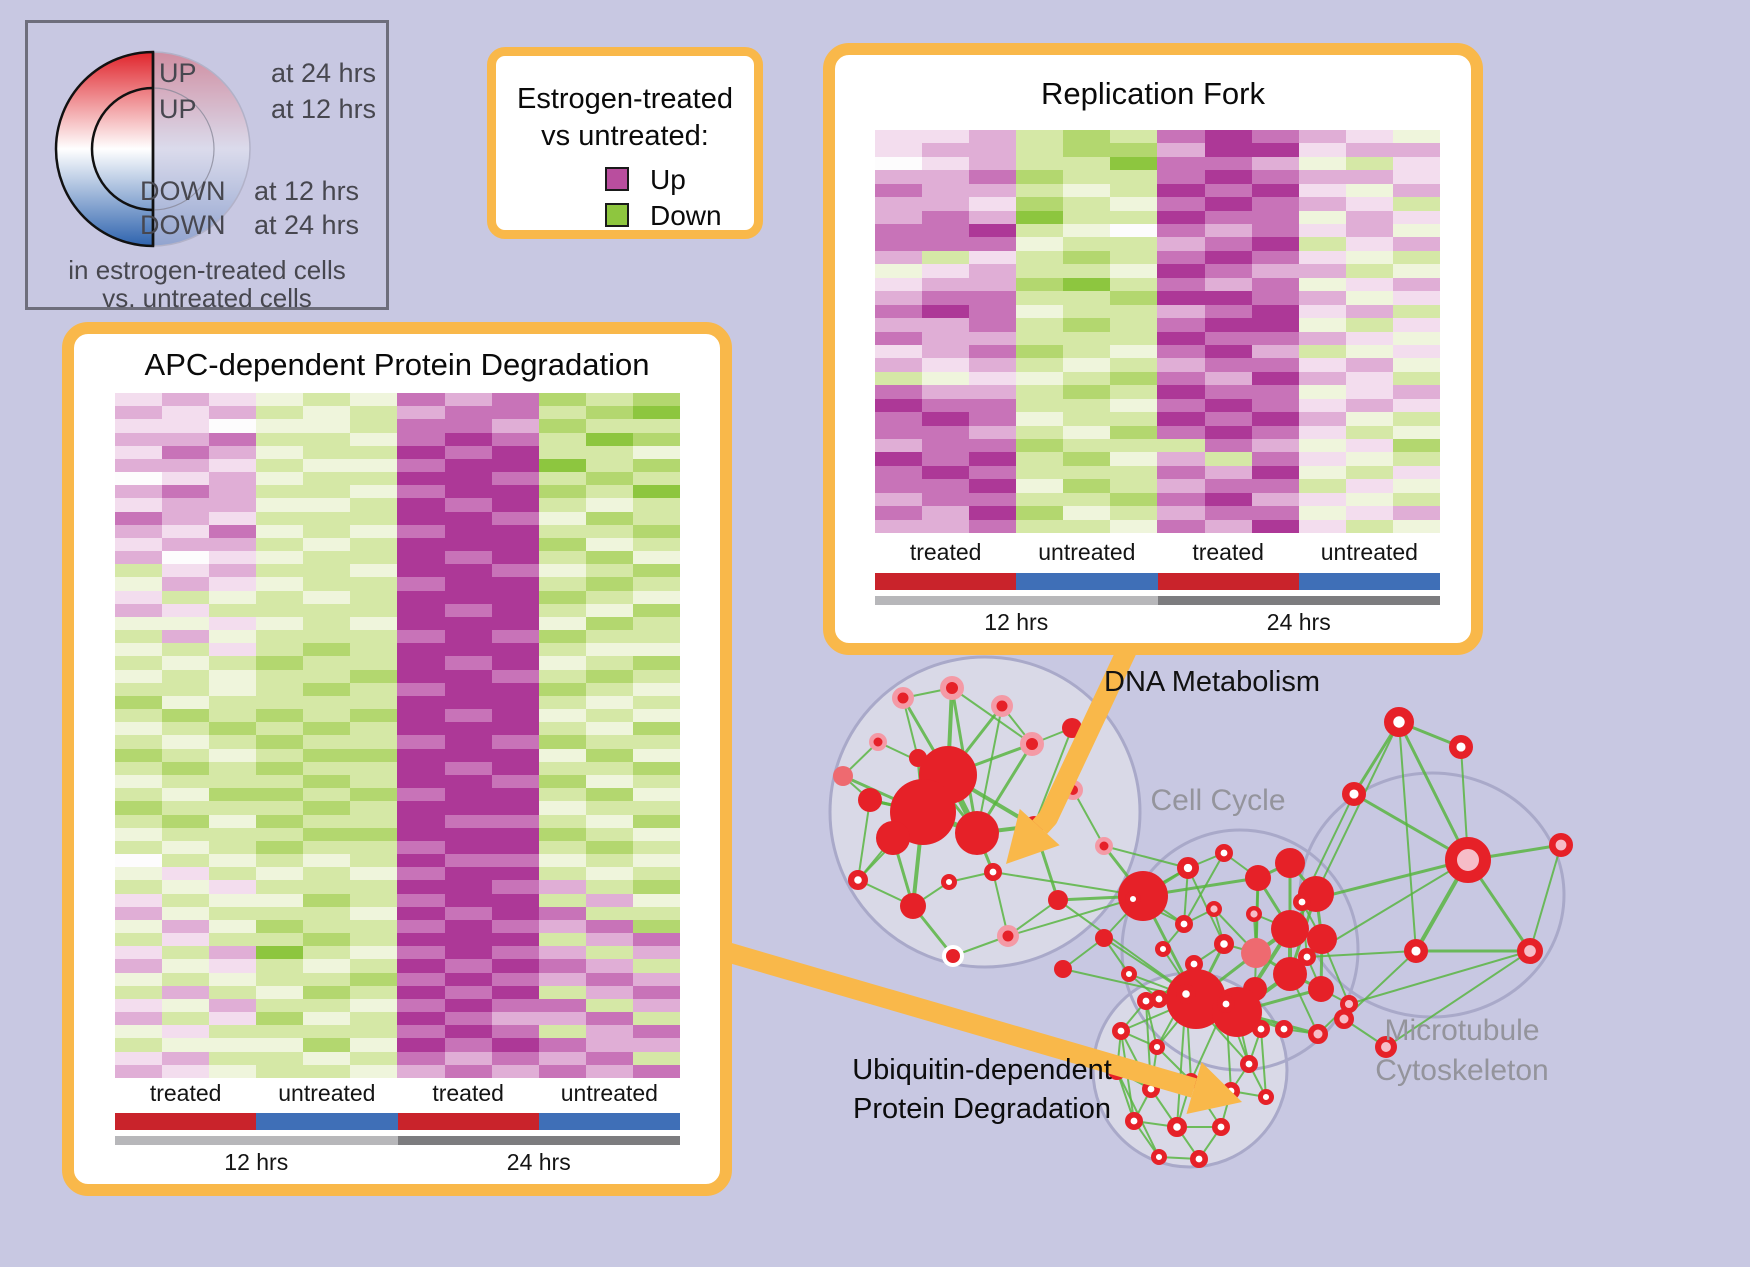 The height and width of the screenshot is (1279, 1750). What do you see at coordinates (397, 1096) in the screenshot?
I see `apc-group-labels: treated untreated treated untreated` at bounding box center [397, 1096].